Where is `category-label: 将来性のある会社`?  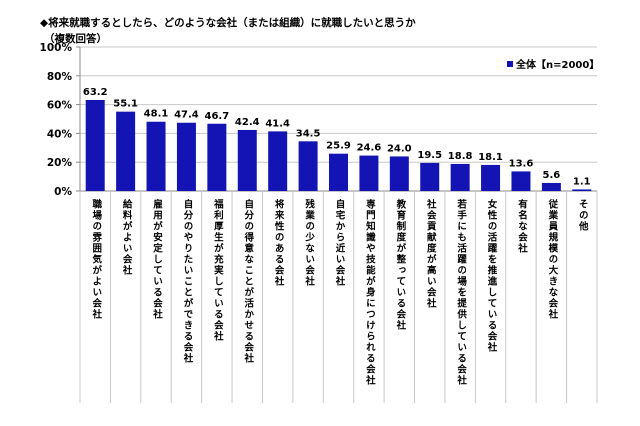 category-label: 将来性のある会社 is located at coordinates (278, 243).